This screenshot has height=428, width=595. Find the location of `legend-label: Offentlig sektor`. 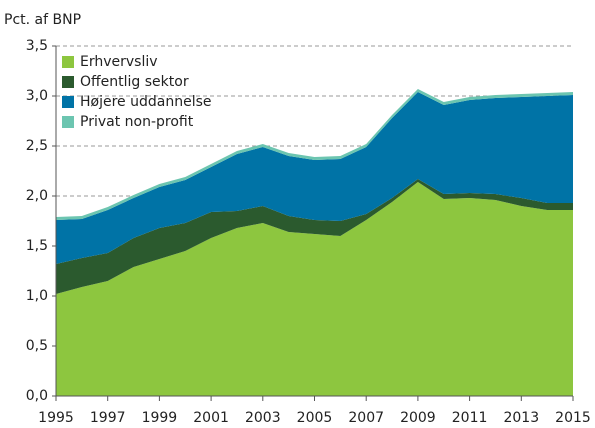

legend-label: Offentlig sektor is located at coordinates (134, 82).